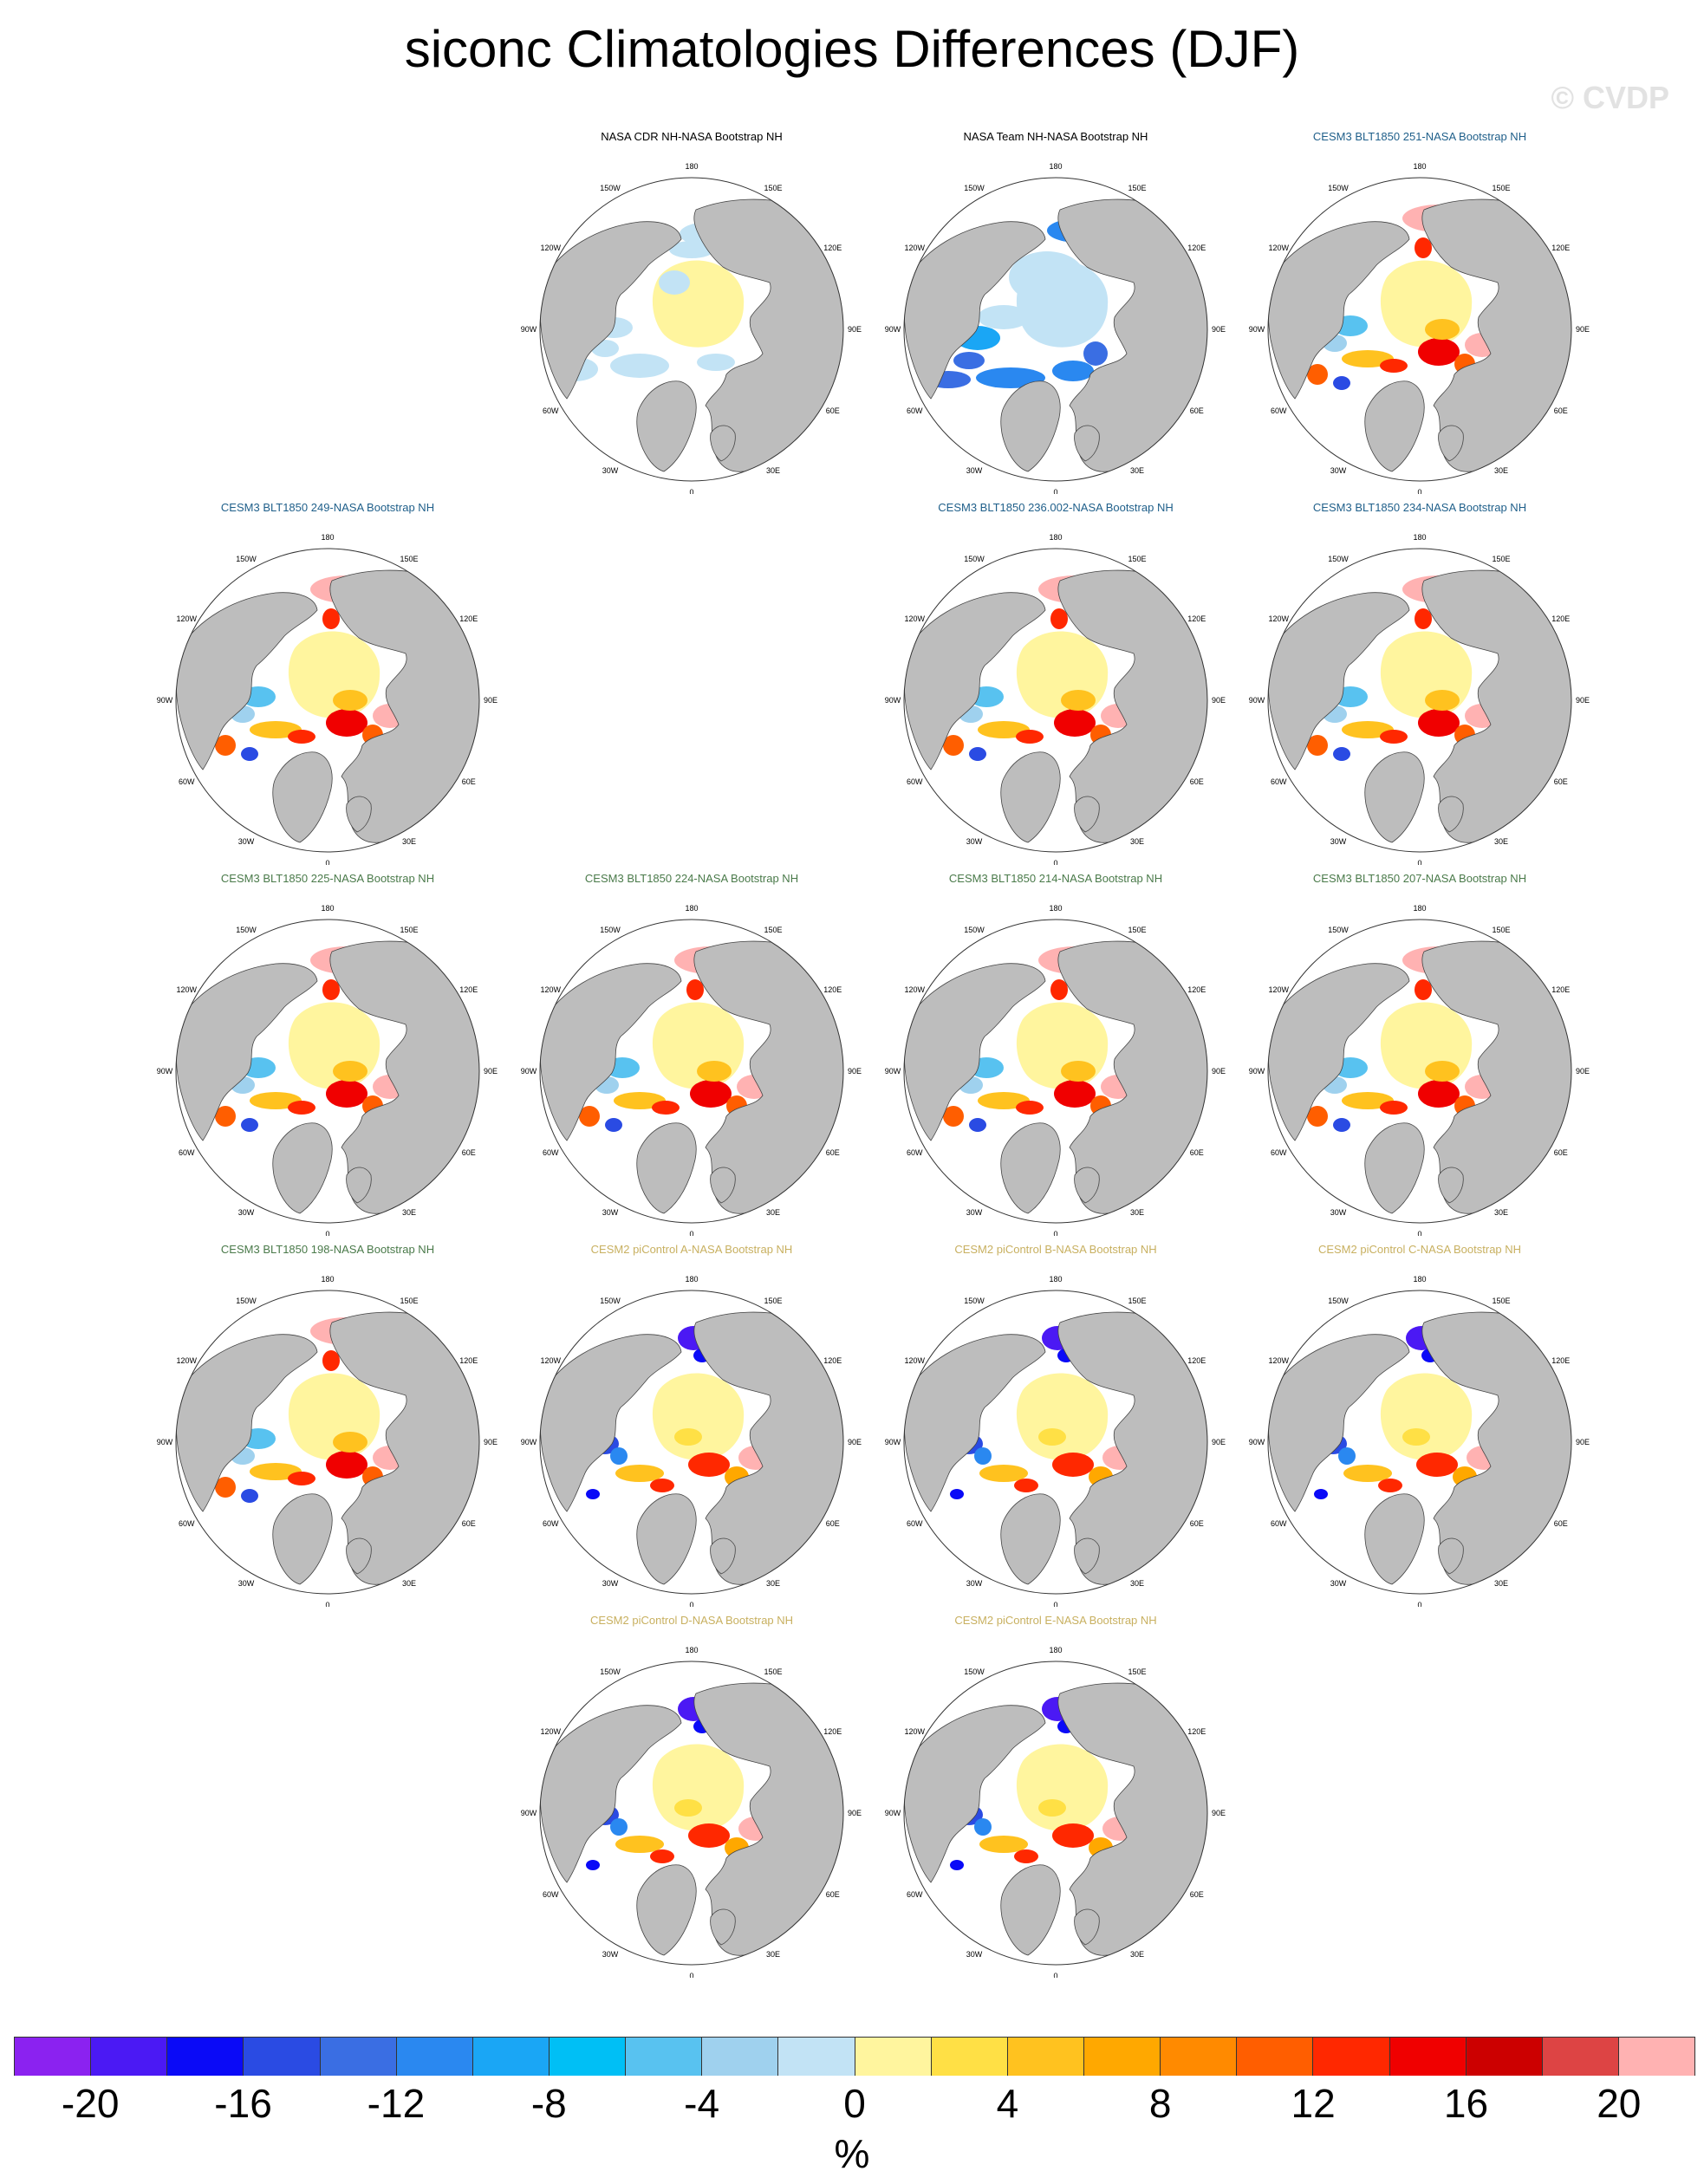 Image resolution: width=1704 pixels, height=2184 pixels. I want to click on panel-title: CESM2 piControl D-NASA Bootstrap NH, so click(692, 1620).